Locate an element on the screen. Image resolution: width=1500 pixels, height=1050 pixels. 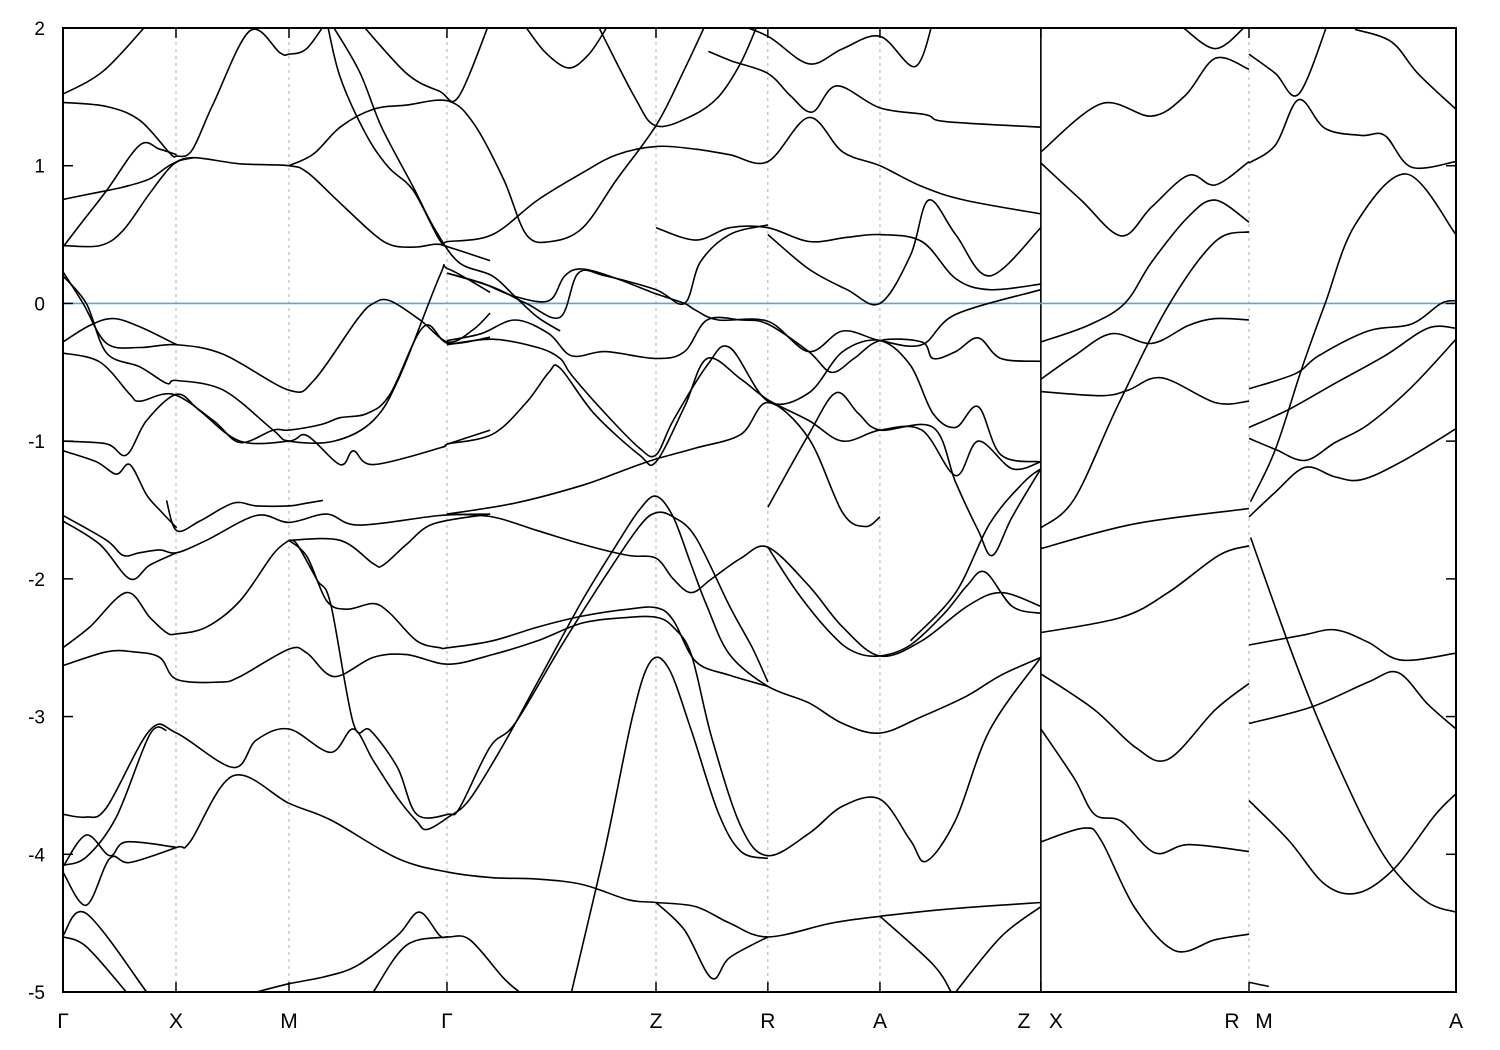
y-tick-label: -4 is located at coordinates (36, 855).